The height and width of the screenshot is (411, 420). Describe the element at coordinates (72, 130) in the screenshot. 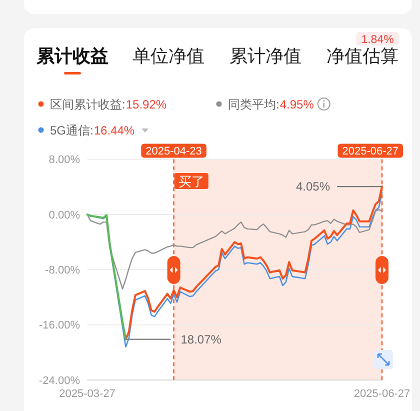

I see `legend-label: 5G通信:` at that location.